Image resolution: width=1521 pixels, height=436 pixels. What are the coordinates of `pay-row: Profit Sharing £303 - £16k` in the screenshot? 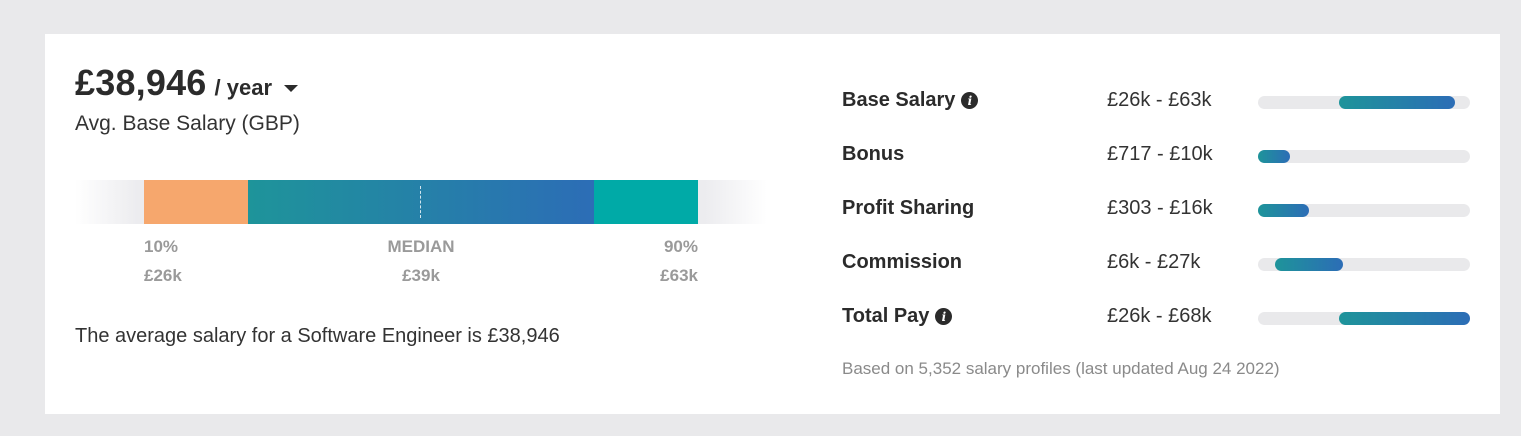 It's located at (1157, 210).